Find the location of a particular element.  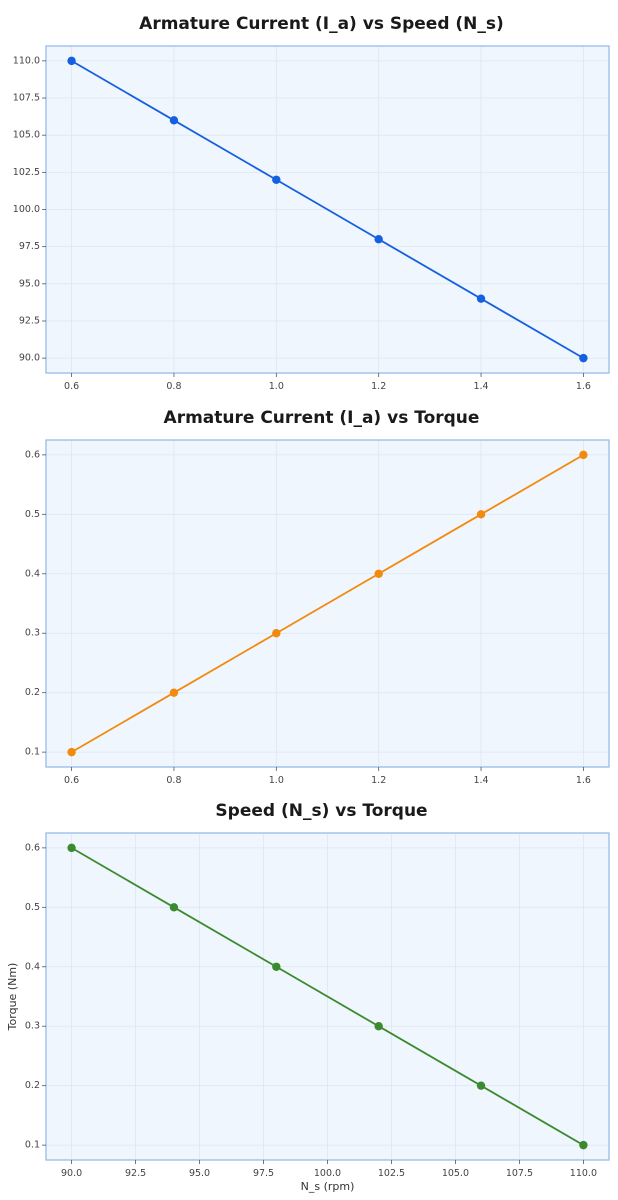

chart-2-title: Speed (N_s) vs Torque is located at coordinates (321, 811).